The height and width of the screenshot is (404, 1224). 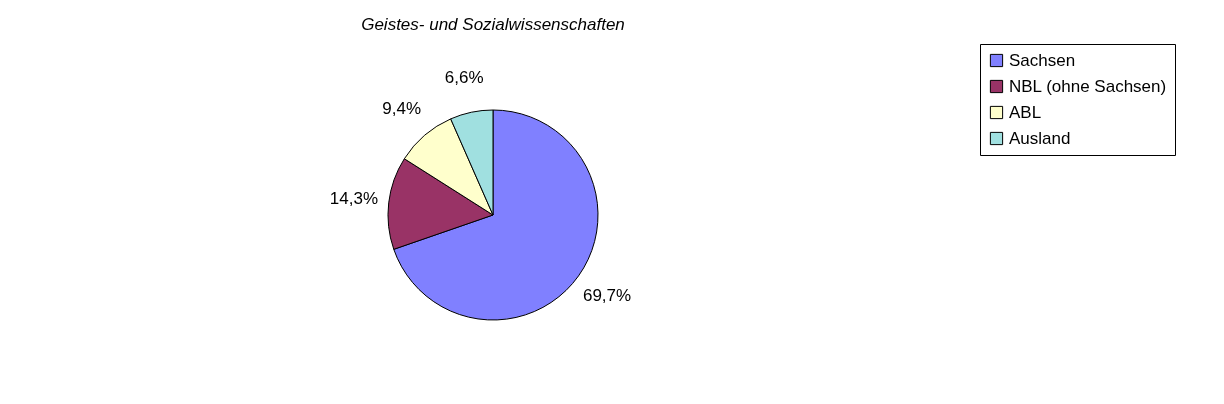 I want to click on legend-label: Ausland, so click(x=1040, y=138).